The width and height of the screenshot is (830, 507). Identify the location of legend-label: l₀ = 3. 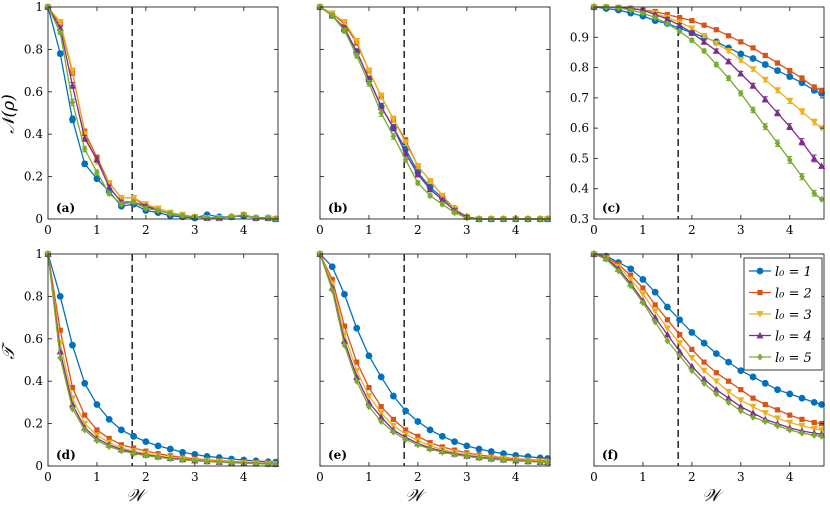
(793, 315).